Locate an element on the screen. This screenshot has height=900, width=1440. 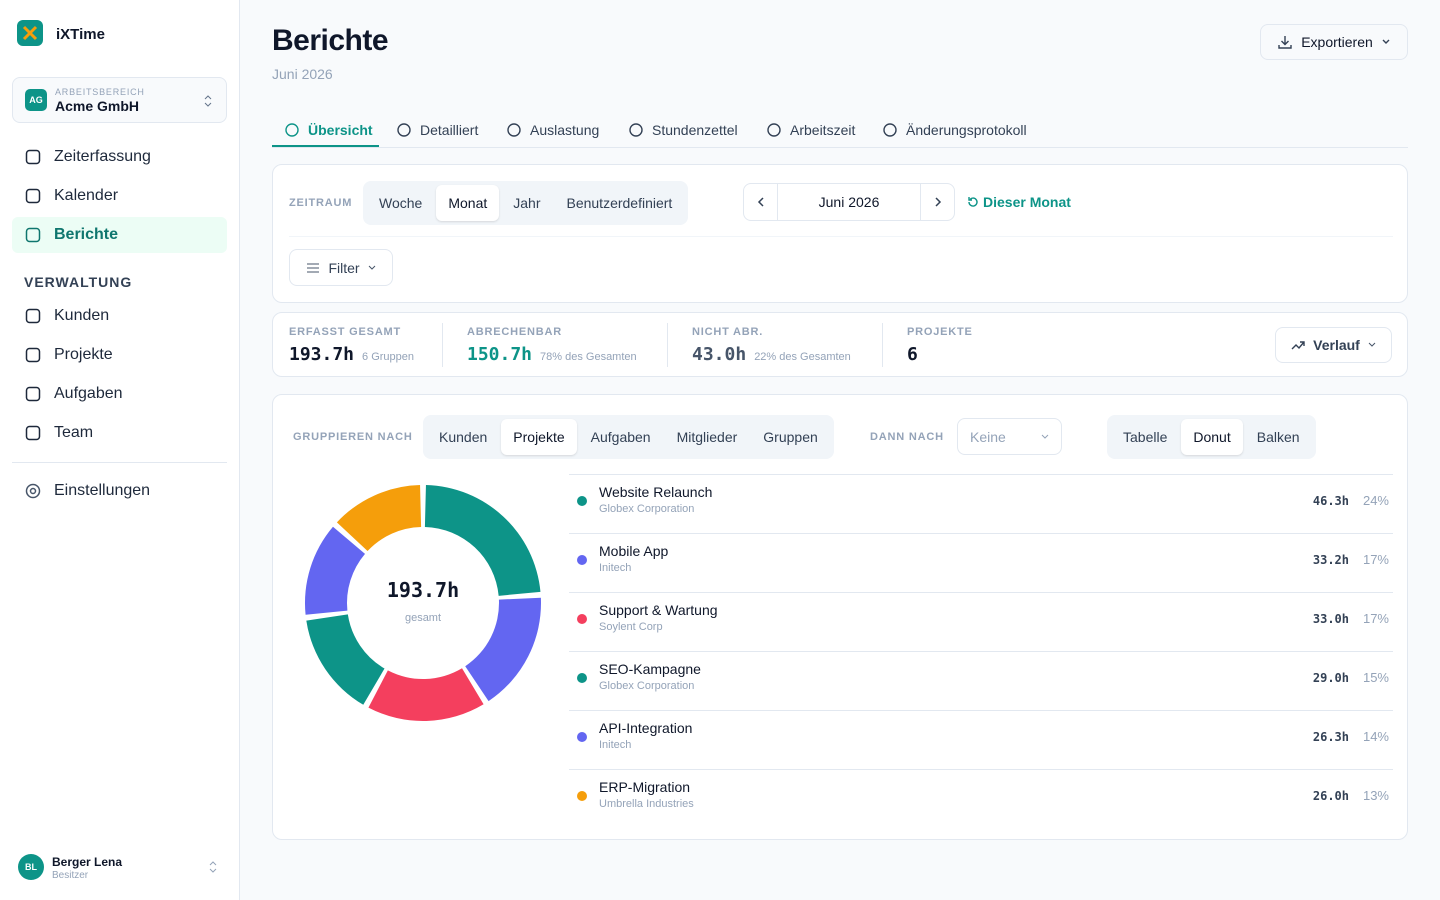
row-name: SEO-Kampagne is located at coordinates (650, 669).